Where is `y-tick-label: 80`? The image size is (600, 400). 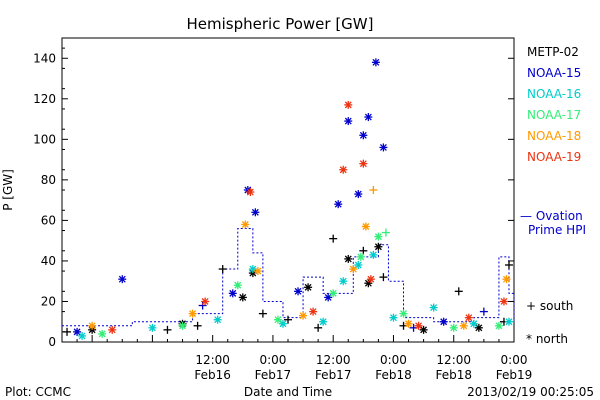
y-tick-label: 80 is located at coordinates (48, 180).